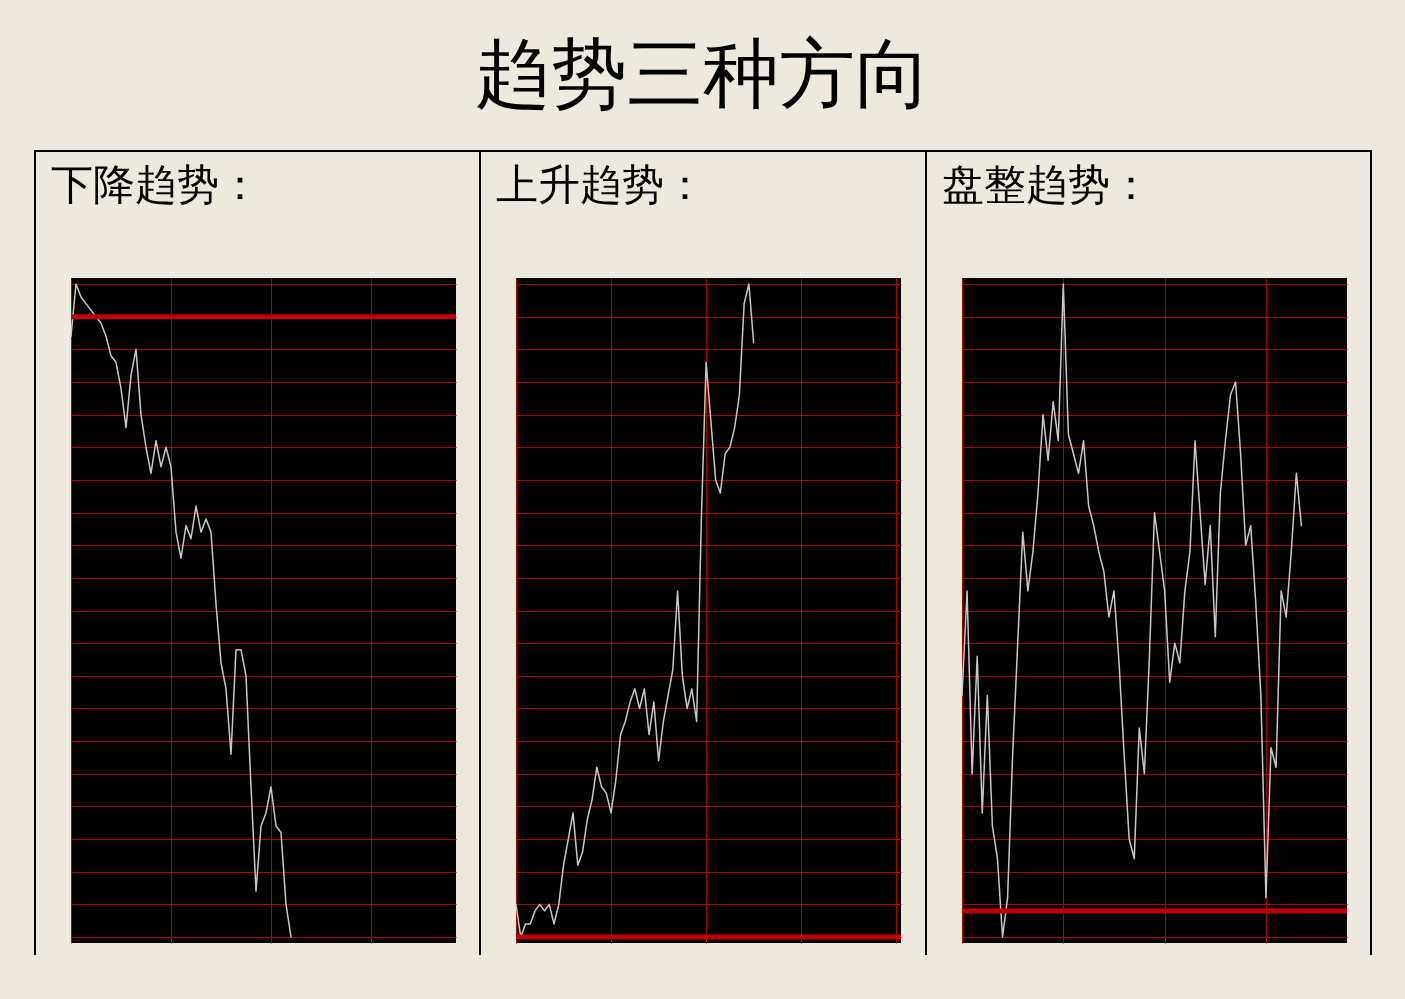 Image resolution: width=1405 pixels, height=999 pixels. I want to click on chart-title: 上升趋势：, so click(601, 184).